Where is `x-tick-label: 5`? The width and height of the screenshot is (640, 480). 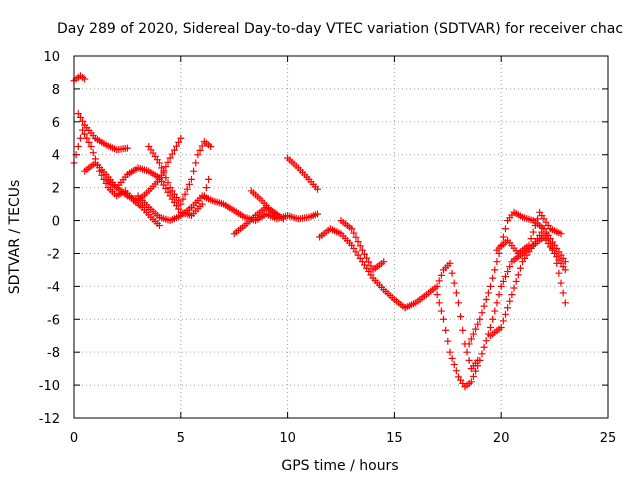 x-tick-label: 5 is located at coordinates (181, 438).